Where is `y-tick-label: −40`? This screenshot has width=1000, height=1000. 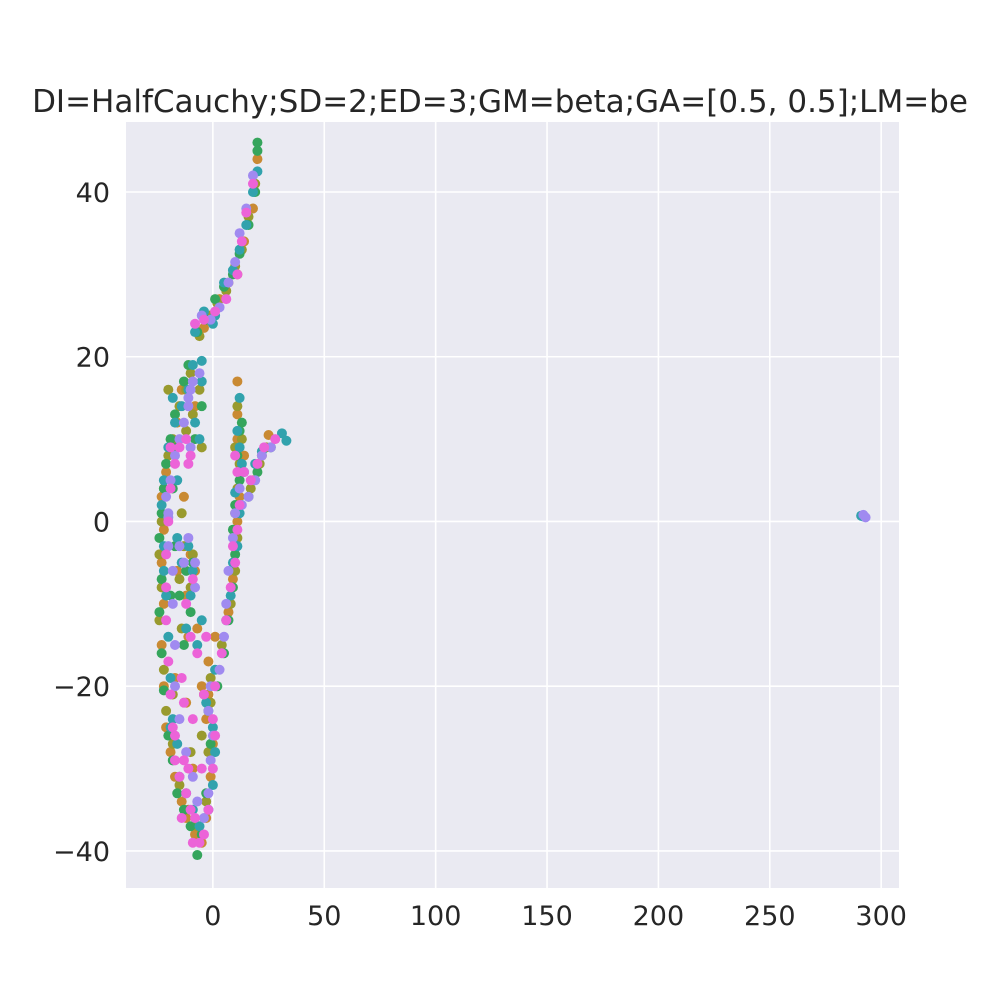 y-tick-label: −40 is located at coordinates (81, 852).